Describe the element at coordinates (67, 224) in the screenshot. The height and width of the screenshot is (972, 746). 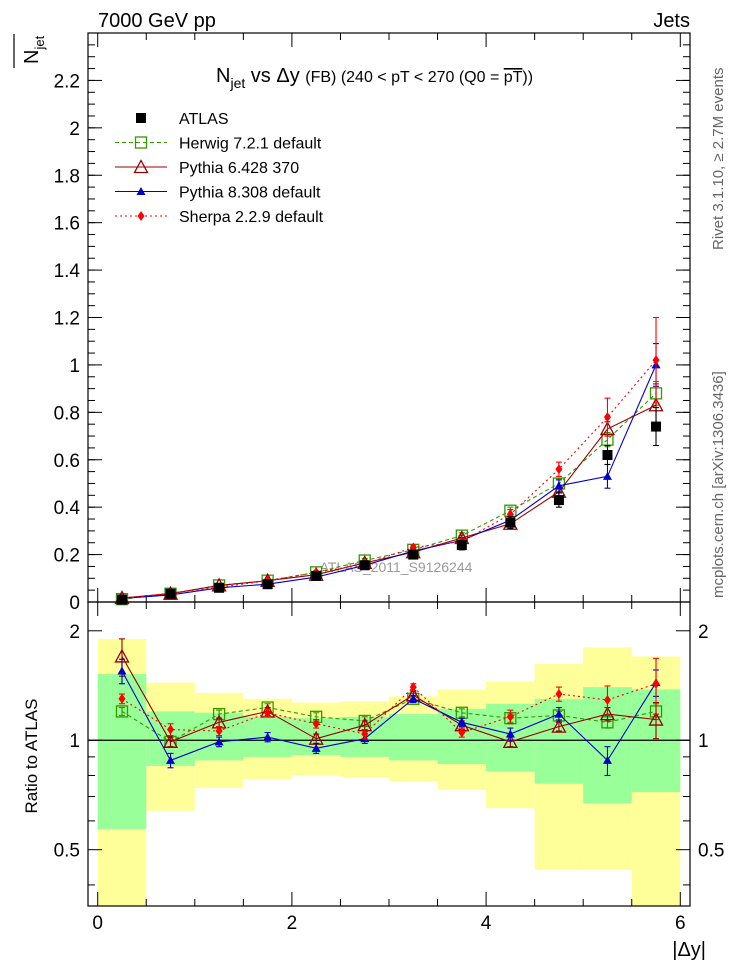
I see `y-tick-label: 1.6` at that location.